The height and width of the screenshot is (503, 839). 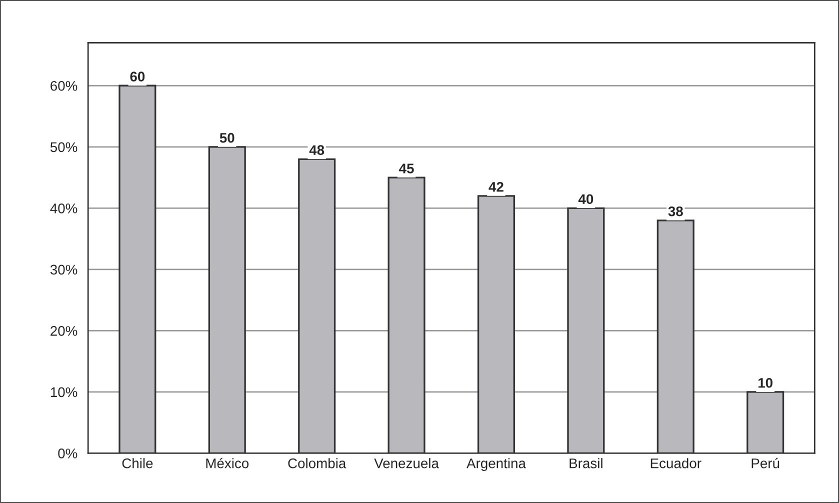 What do you see at coordinates (64, 147) in the screenshot?
I see `y-tick-label: 50%` at bounding box center [64, 147].